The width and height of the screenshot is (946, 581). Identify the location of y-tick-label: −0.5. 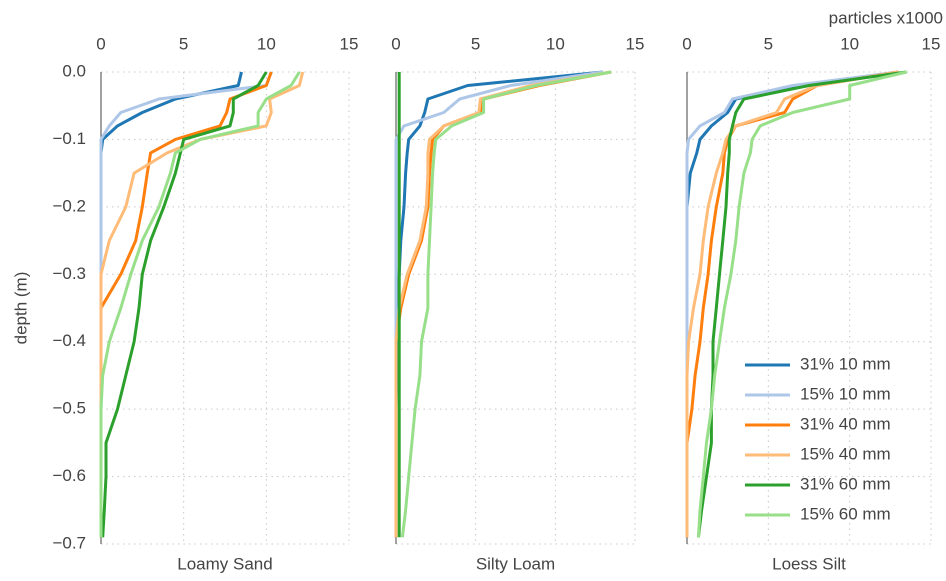
(69, 408).